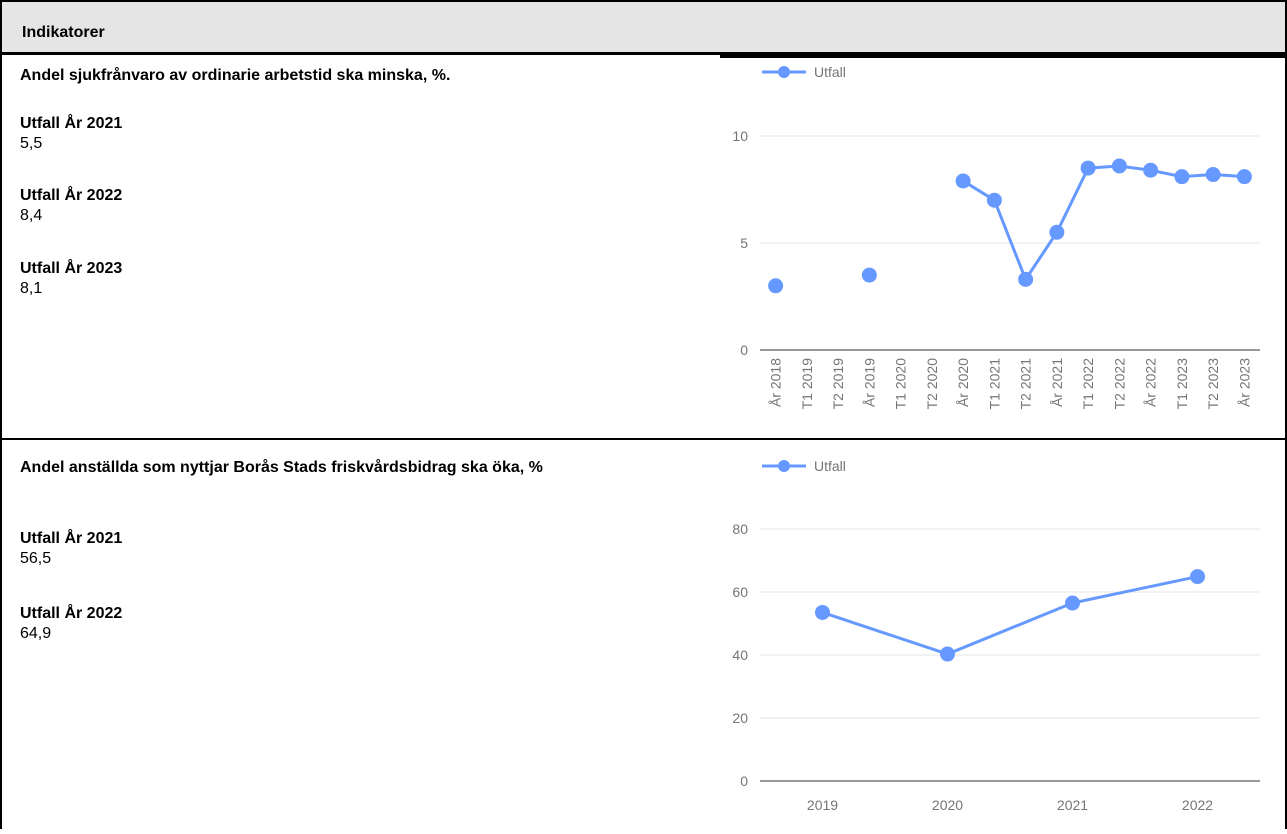 Image resolution: width=1287 pixels, height=834 pixels. What do you see at coordinates (807, 384) in the screenshot?
I see `x-tick-label: T1 2019` at bounding box center [807, 384].